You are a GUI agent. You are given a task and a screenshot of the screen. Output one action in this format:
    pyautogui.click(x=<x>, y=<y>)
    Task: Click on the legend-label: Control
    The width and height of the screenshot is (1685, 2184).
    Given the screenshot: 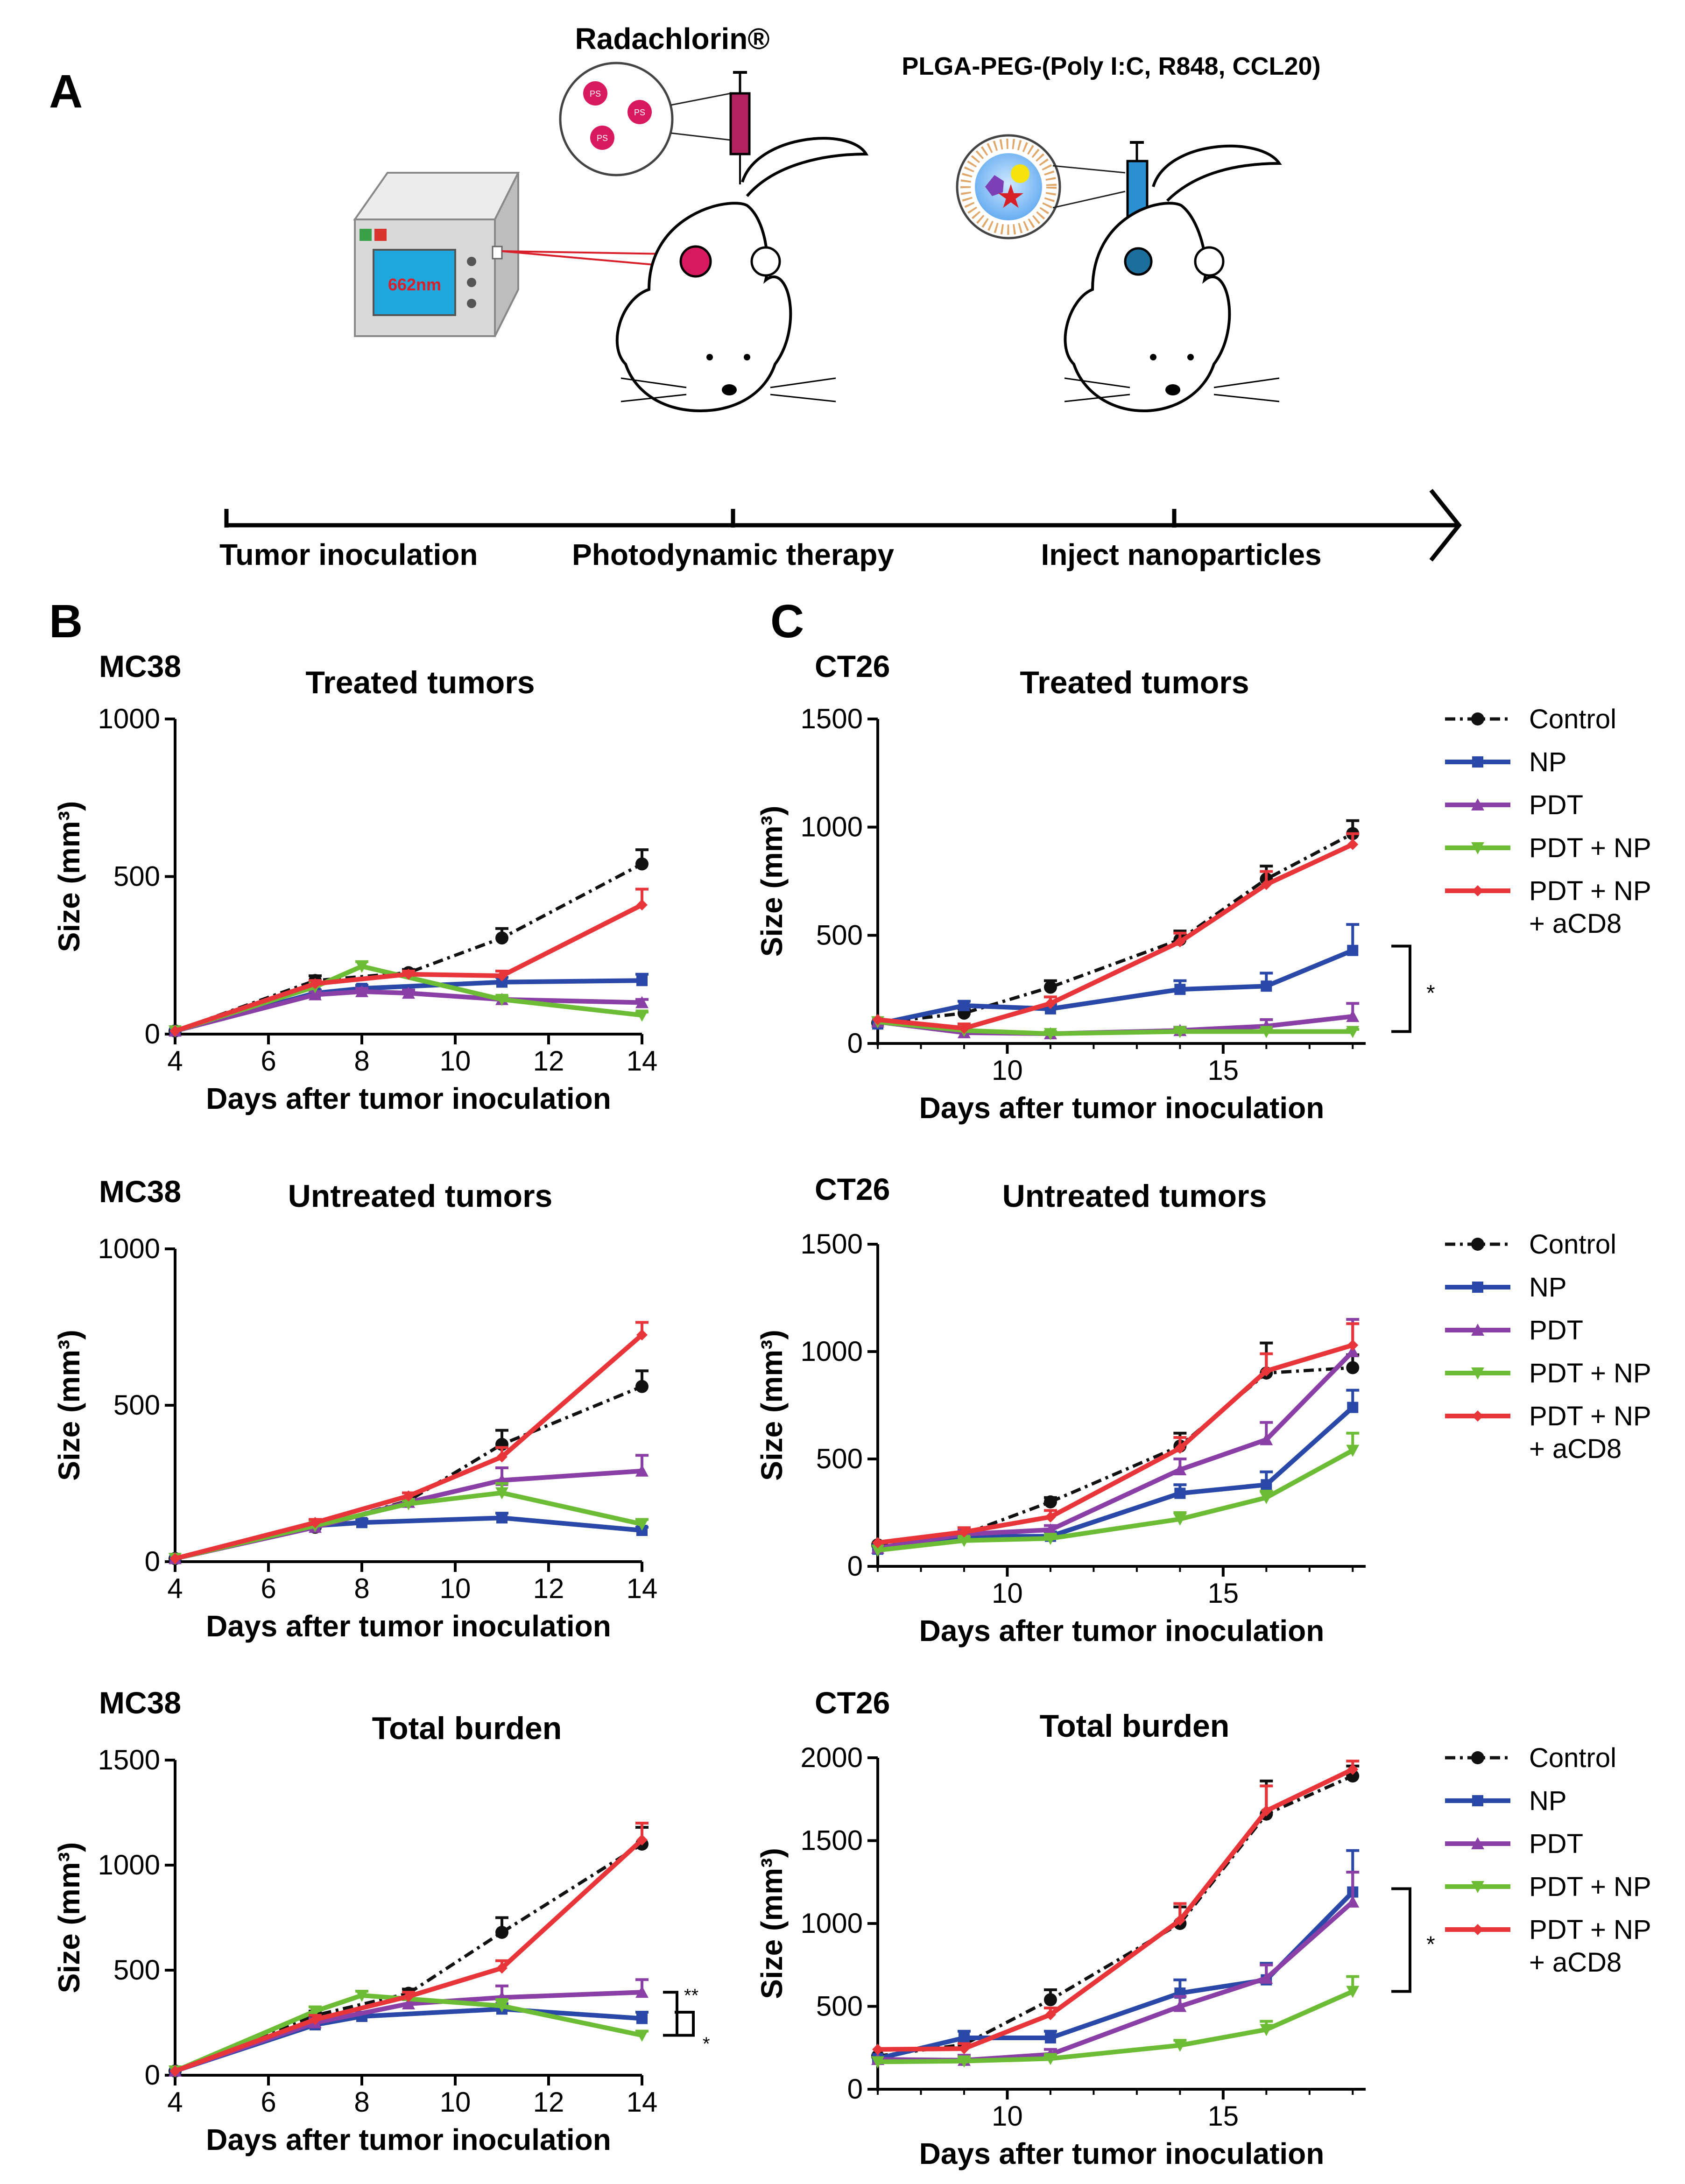 What is the action you would take?
    pyautogui.click(x=1573, y=1758)
    